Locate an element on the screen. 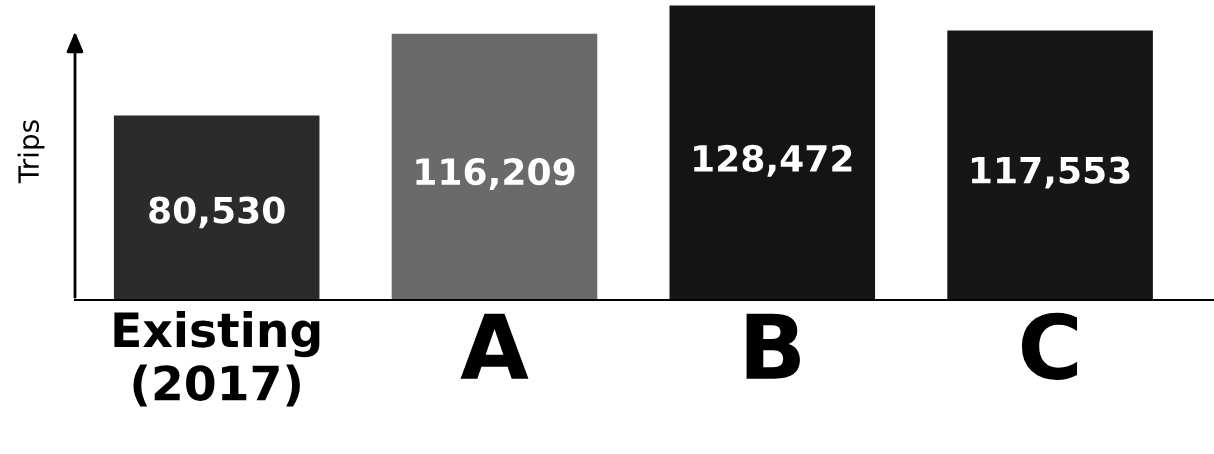 The width and height of the screenshot is (1214, 454). x-tick-label: B is located at coordinates (773, 346).